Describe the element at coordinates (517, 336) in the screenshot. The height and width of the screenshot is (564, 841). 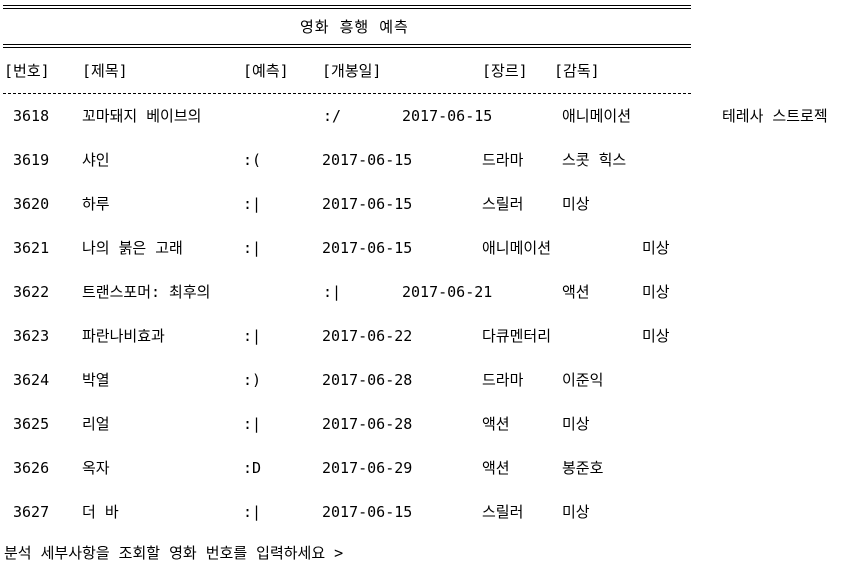
I see `movie-genre: 다큐멘터리` at that location.